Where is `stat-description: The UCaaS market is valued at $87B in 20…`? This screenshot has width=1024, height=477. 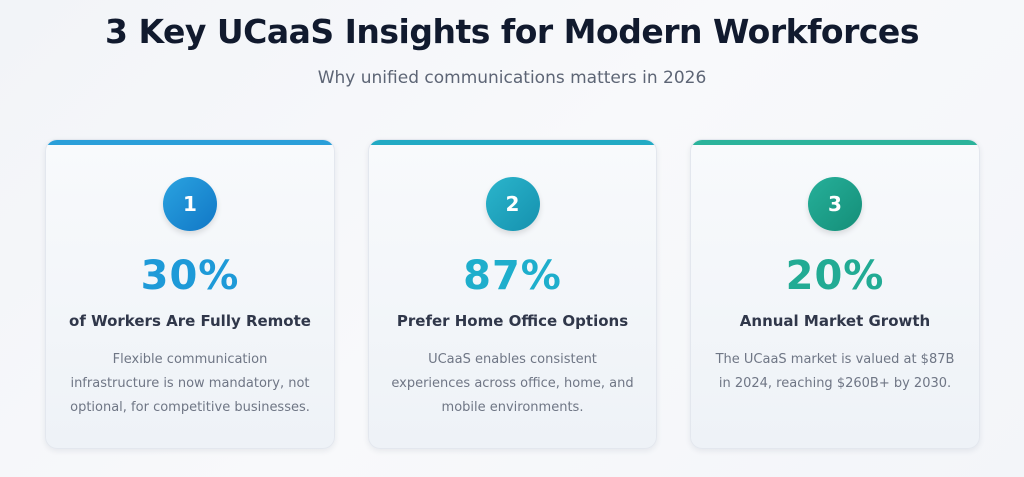
stat-description: The UCaaS market is valued at $87B in 20… is located at coordinates (835, 371).